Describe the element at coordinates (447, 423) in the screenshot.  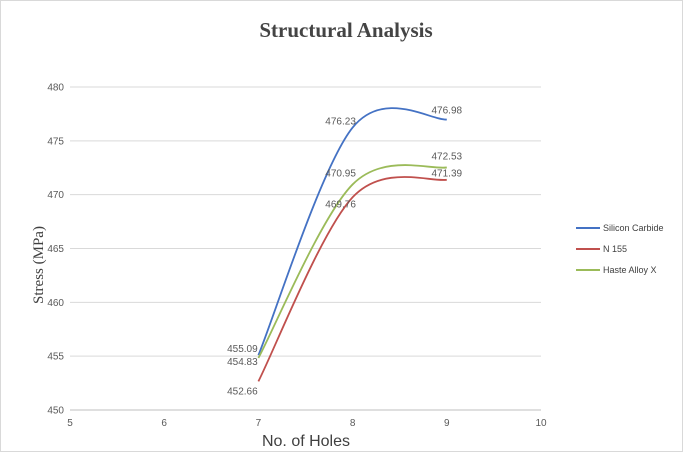
I see `x-tick-label: 9` at that location.